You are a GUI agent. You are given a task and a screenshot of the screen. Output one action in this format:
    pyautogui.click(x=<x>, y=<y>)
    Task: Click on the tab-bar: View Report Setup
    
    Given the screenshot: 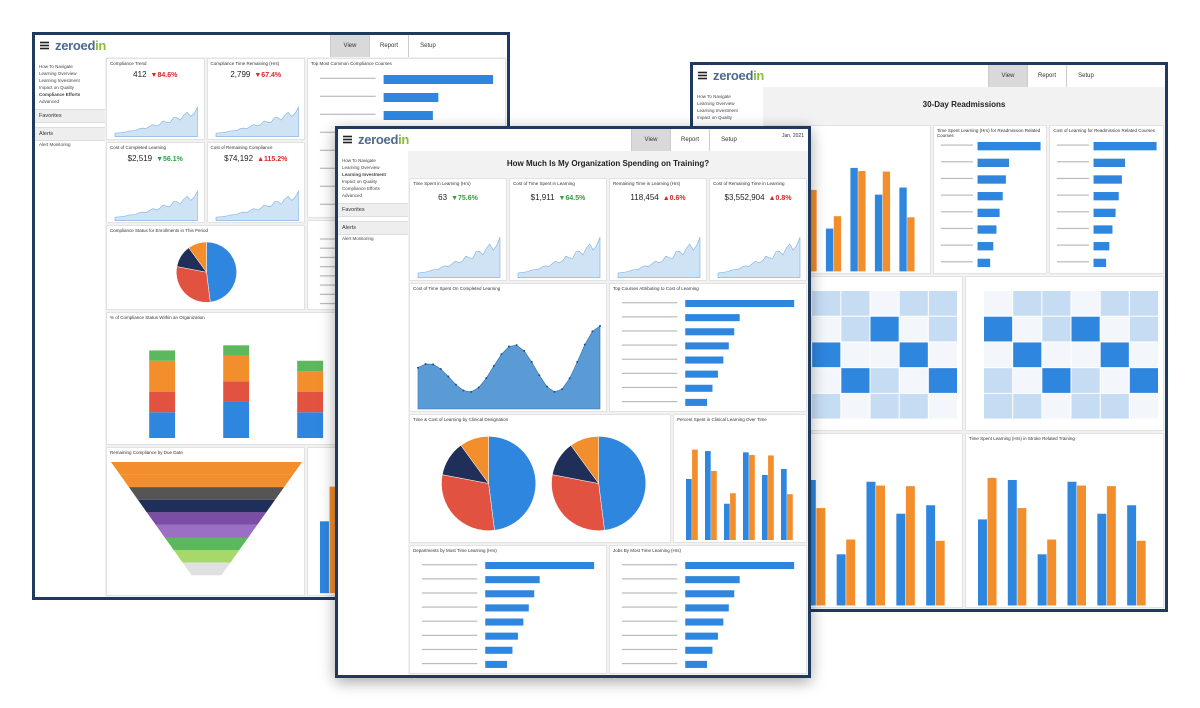 What is the action you would take?
    pyautogui.click(x=388, y=46)
    